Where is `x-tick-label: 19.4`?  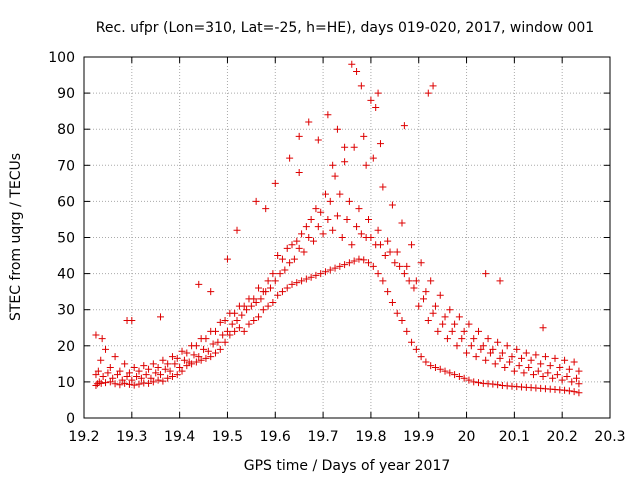 x-tick-label: 19.4 is located at coordinates (179, 437).